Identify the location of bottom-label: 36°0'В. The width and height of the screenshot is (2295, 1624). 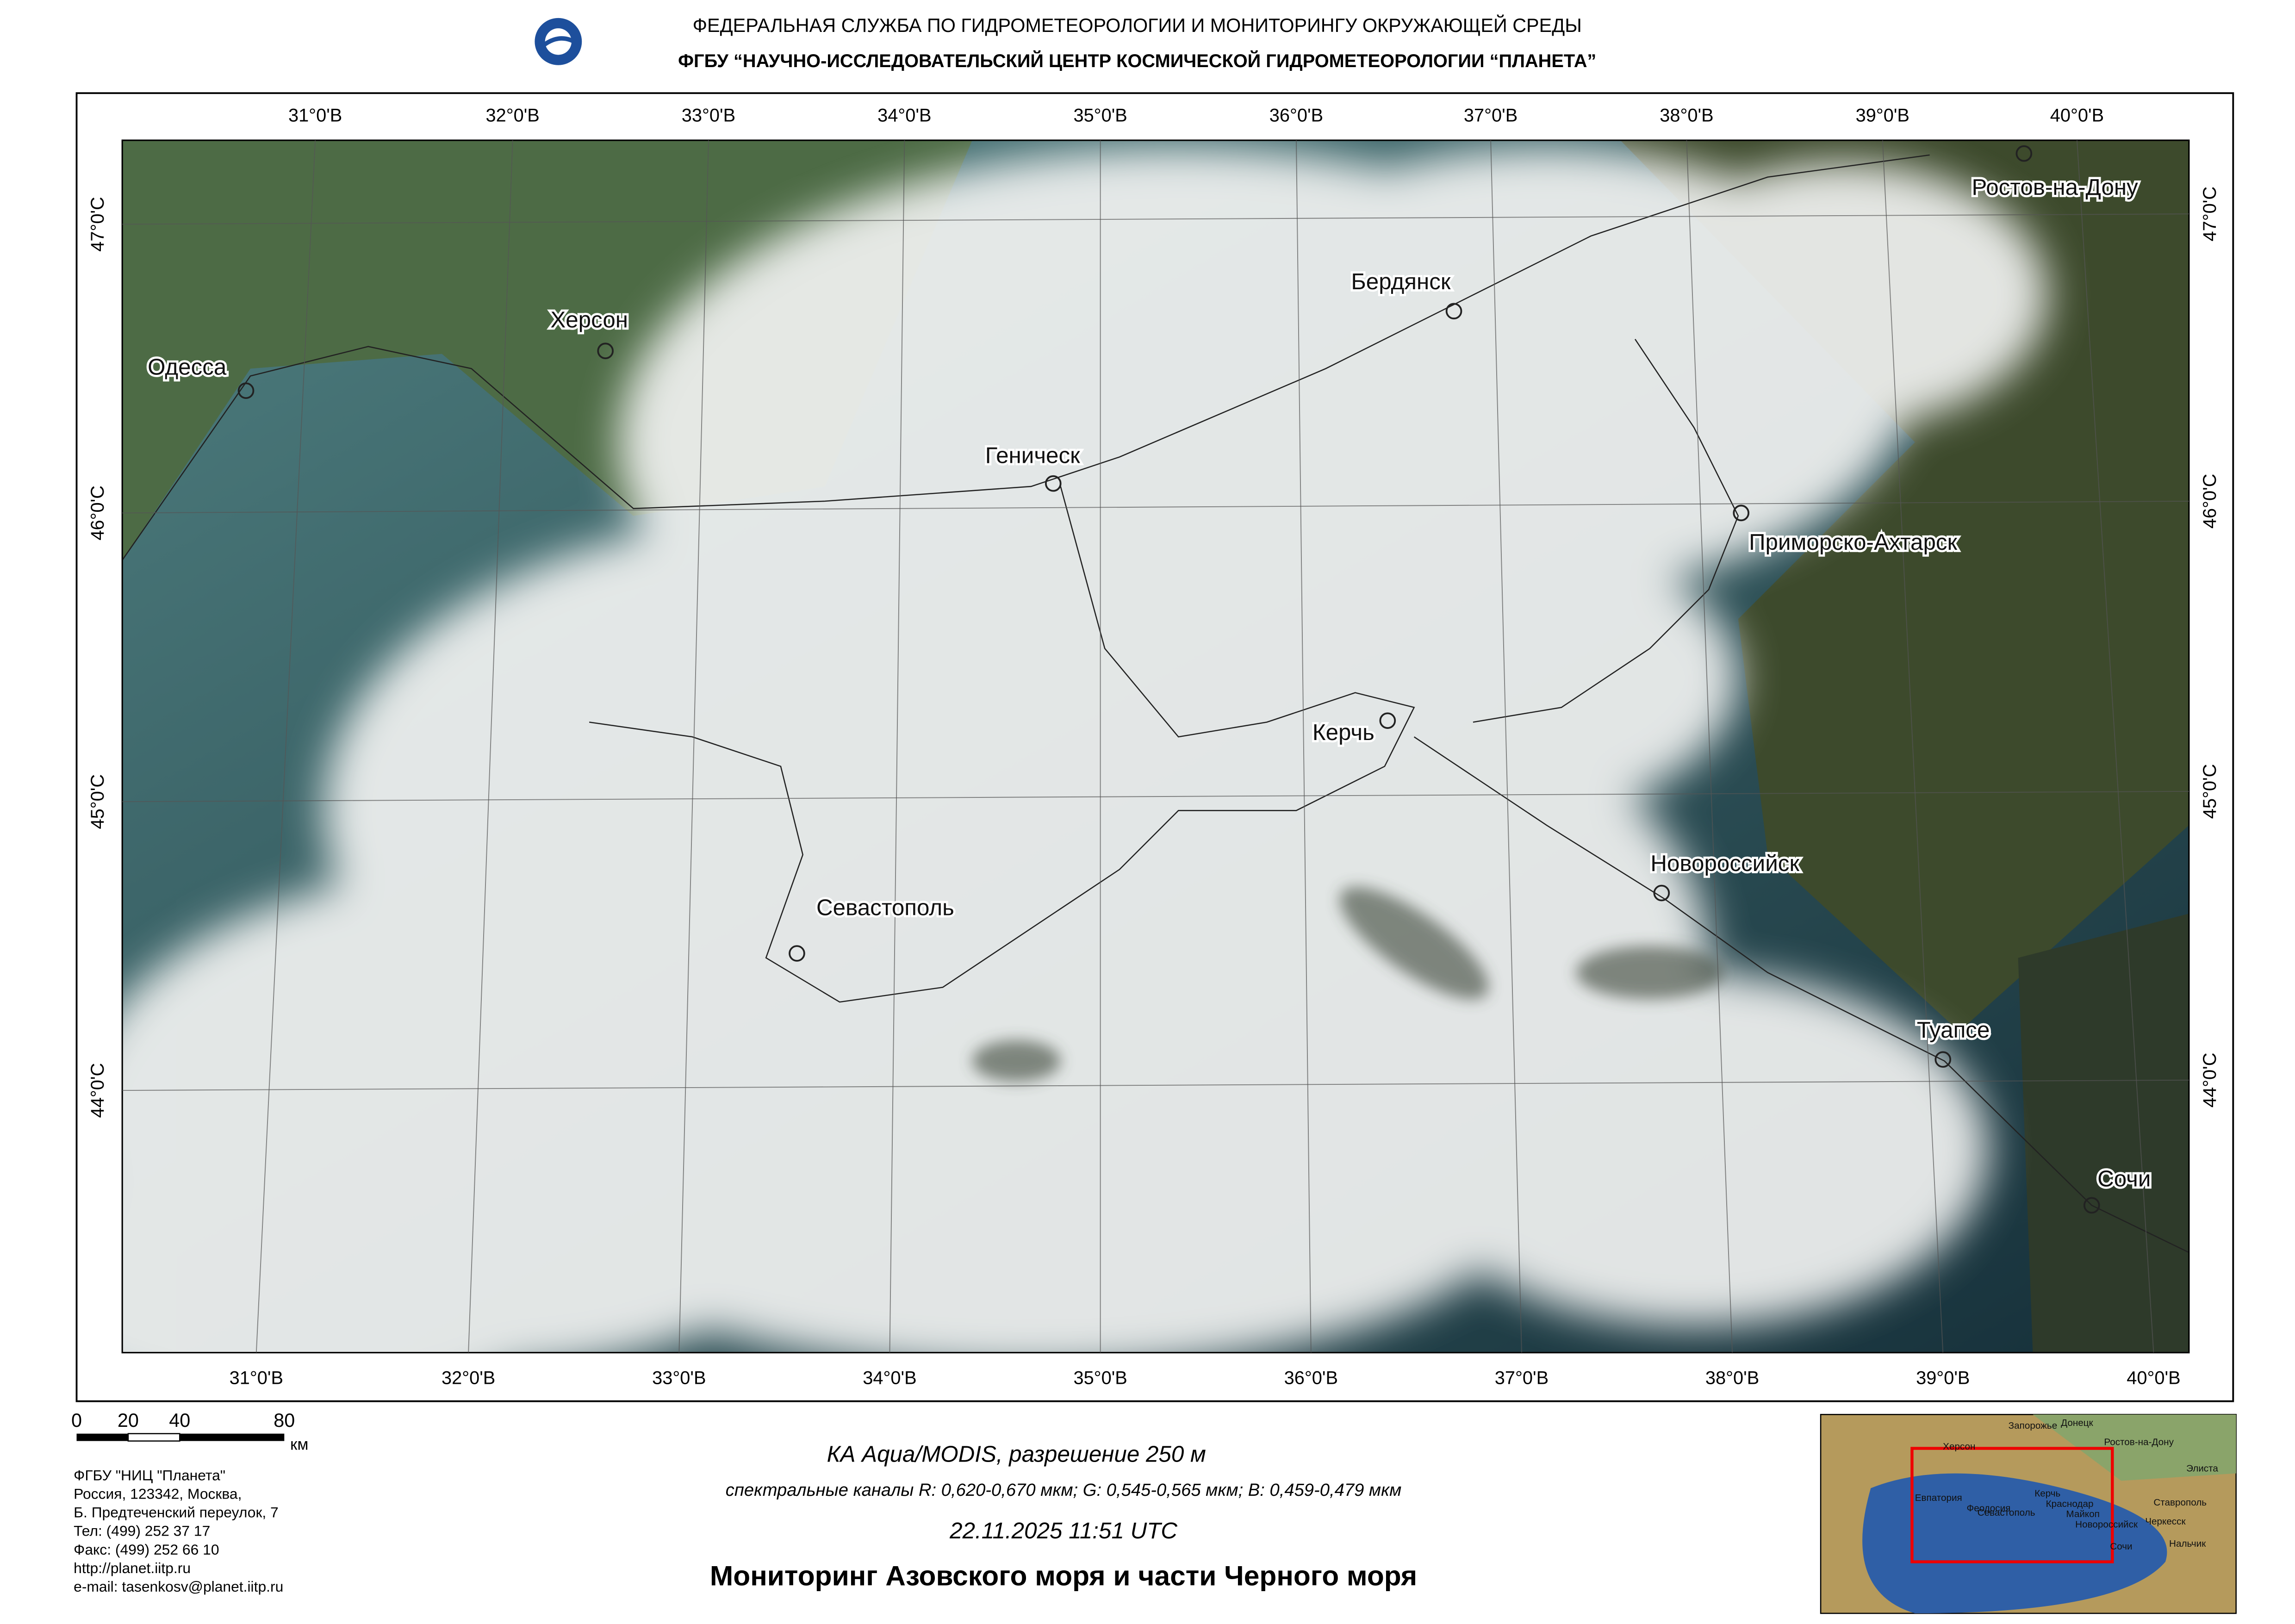
(1311, 1378).